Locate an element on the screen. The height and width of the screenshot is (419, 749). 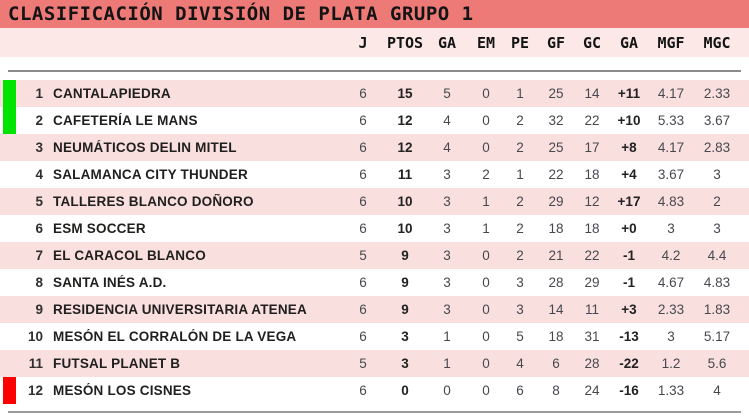
goal-diff-cell: +0 is located at coordinates (629, 228).